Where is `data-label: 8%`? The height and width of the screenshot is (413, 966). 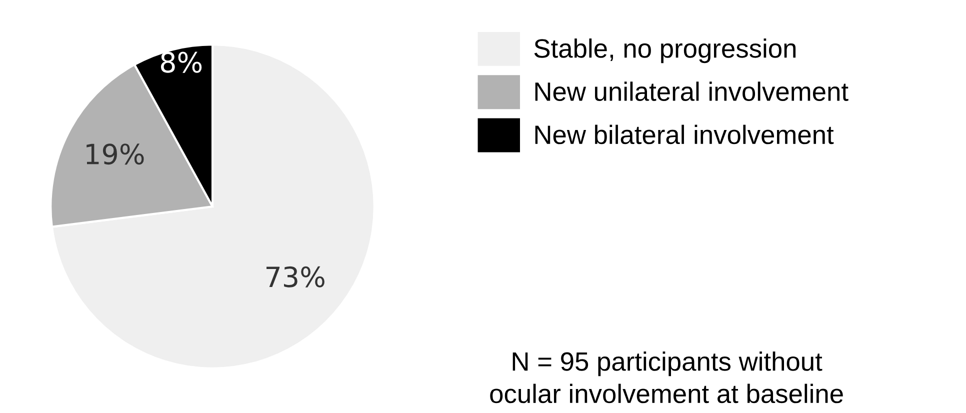
data-label: 8% is located at coordinates (181, 62).